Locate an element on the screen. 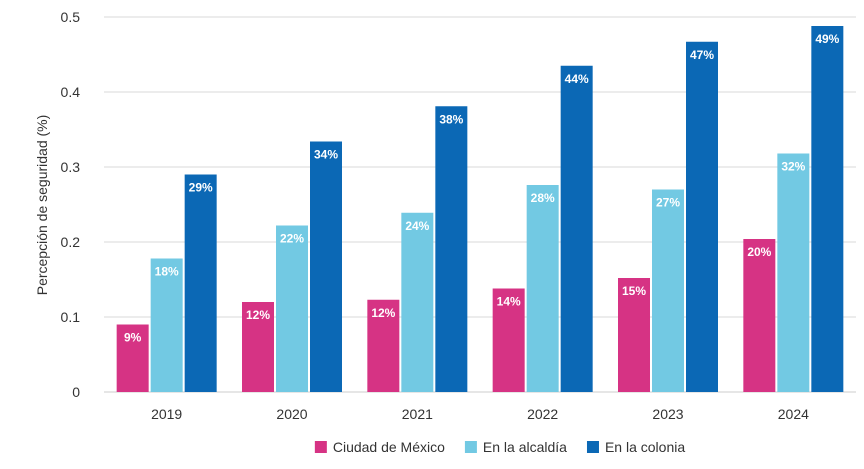  data-label: 9% is located at coordinates (133, 338).